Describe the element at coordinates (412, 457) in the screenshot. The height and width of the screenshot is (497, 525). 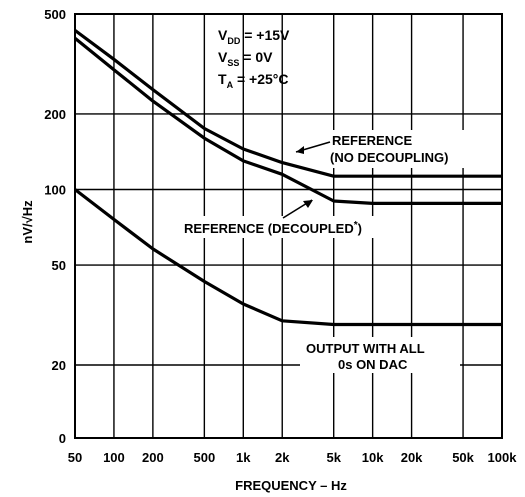
I see `x-tick-label: 20k` at that location.